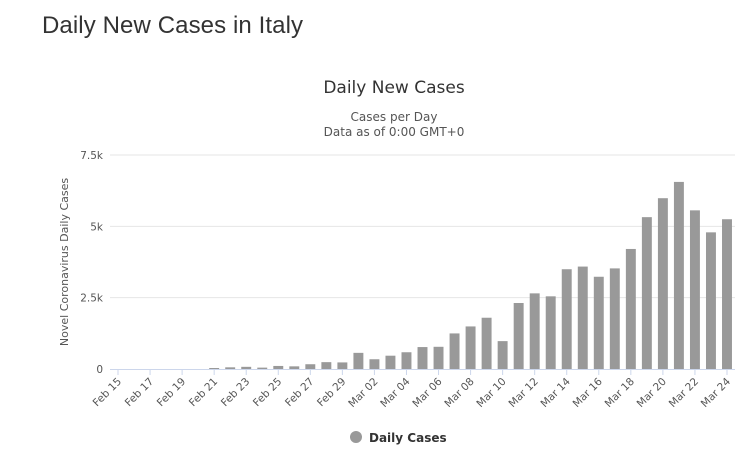 The height and width of the screenshot is (469, 755). What do you see at coordinates (394, 88) in the screenshot?
I see `chart-title: Daily New Cases` at bounding box center [394, 88].